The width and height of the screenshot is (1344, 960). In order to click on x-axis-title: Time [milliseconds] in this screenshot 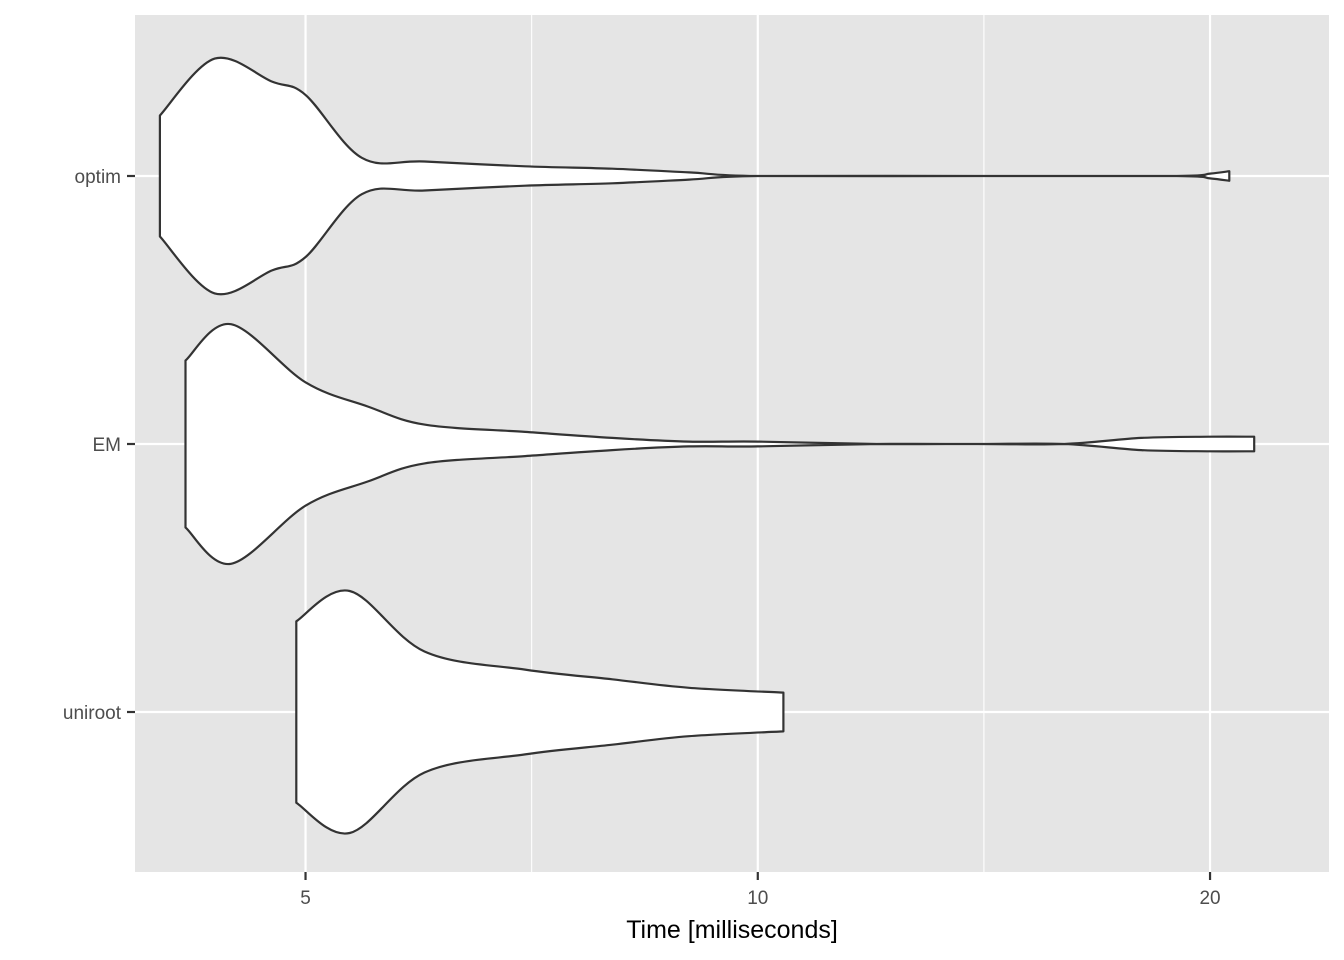, I will do `click(732, 930)`.